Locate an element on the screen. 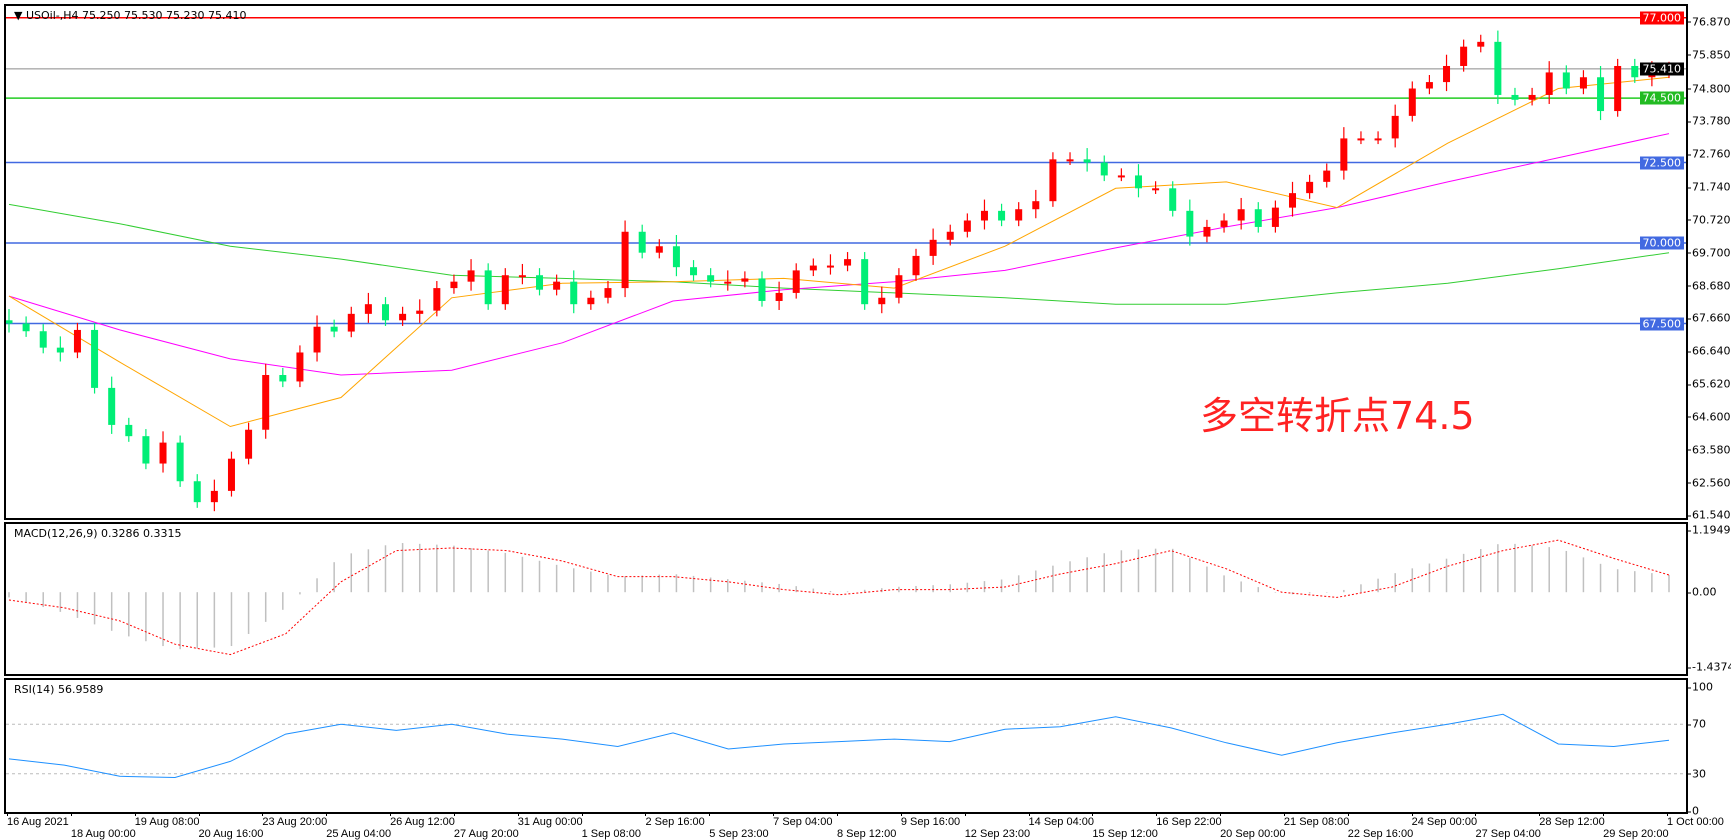  time-label: 7 Sep 04:00 is located at coordinates (803, 821).